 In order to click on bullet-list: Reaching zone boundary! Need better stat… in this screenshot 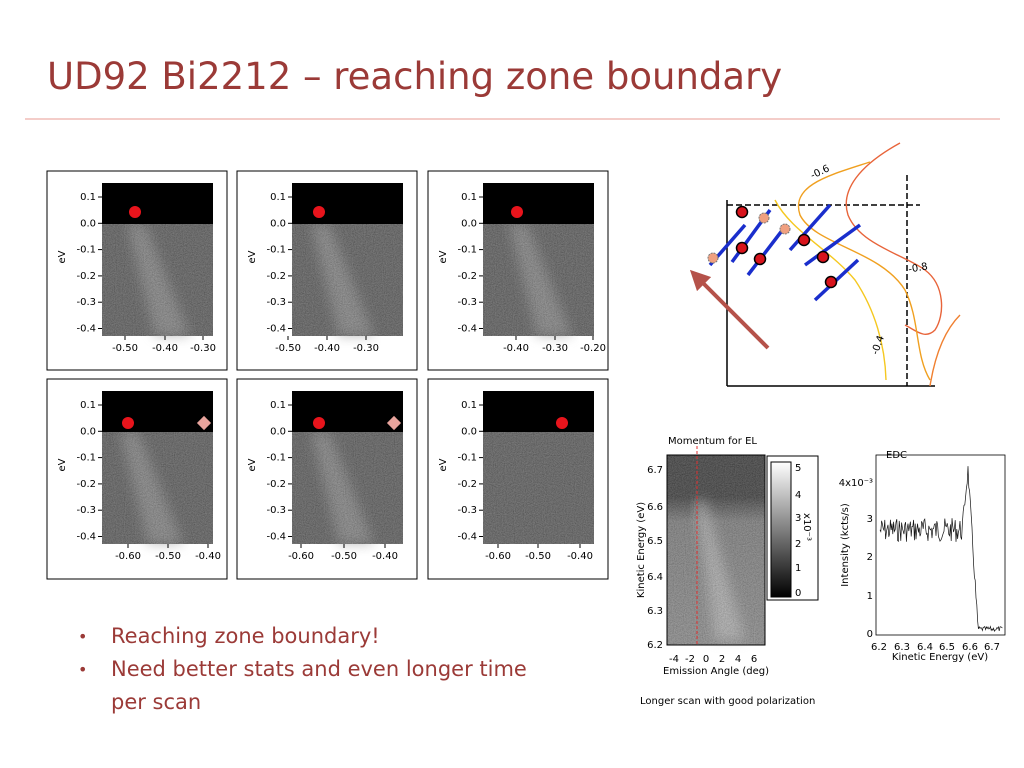, I will do `click(313, 669)`.